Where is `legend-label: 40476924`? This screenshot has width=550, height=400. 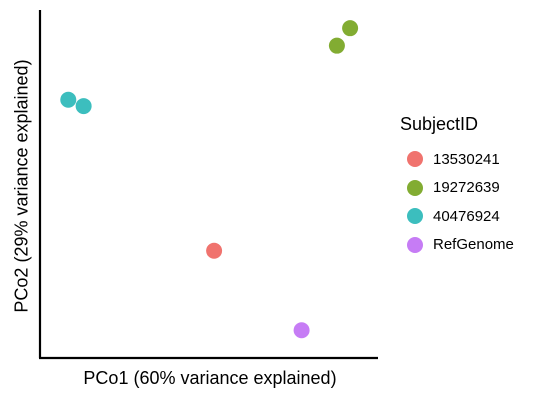 legend-label: 40476924 is located at coordinates (466, 216).